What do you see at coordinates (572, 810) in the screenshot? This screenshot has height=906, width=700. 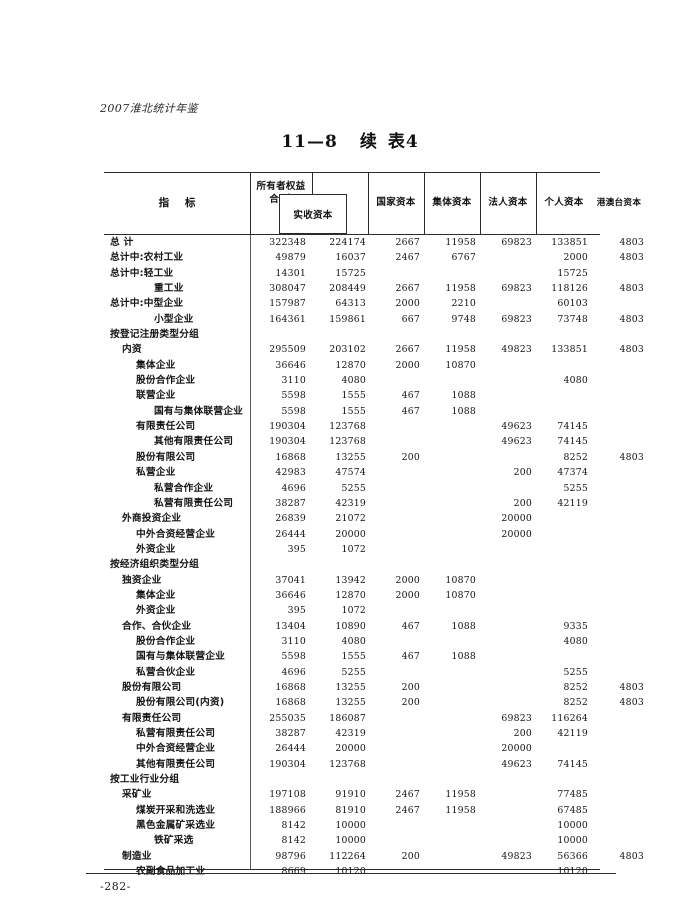 I see `cell-individual_capital: 67485` at bounding box center [572, 810].